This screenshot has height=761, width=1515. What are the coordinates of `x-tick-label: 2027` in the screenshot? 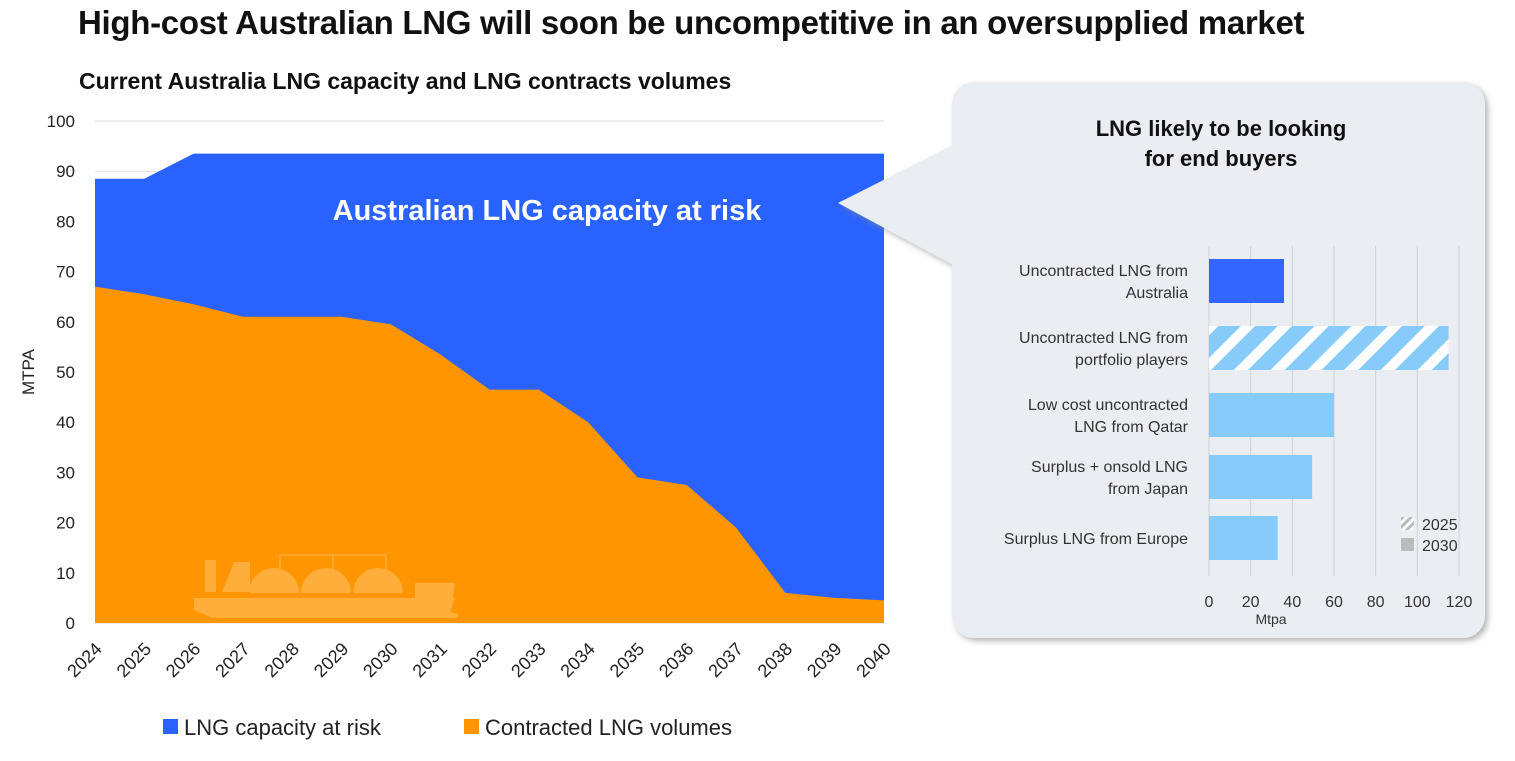 It's located at (232, 660).